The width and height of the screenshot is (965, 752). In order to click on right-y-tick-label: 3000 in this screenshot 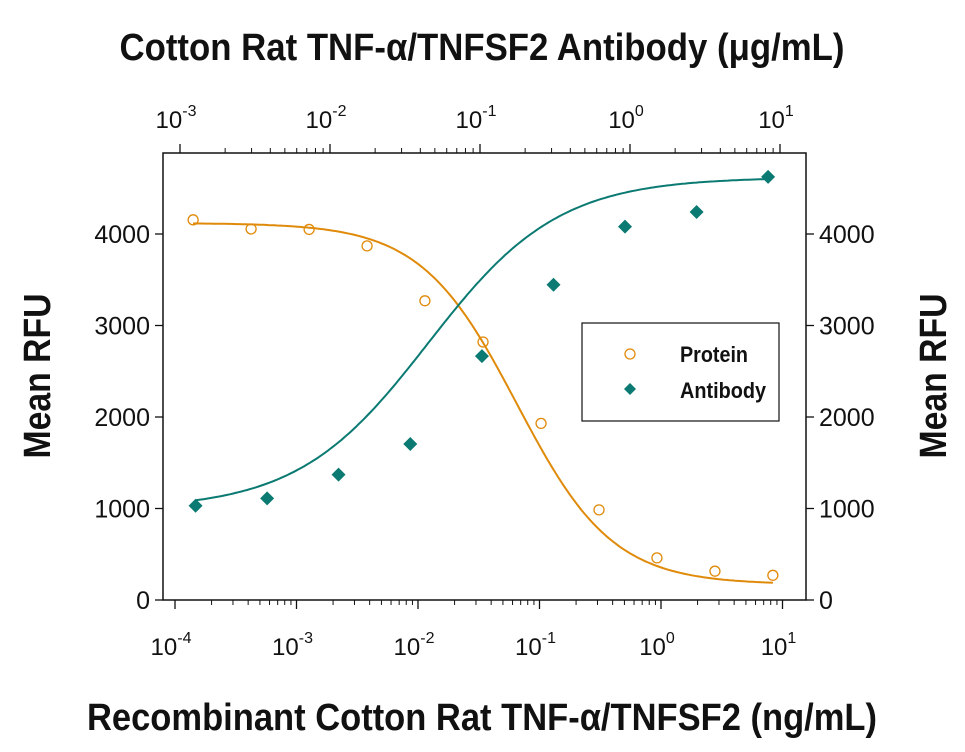, I will do `click(847, 327)`.